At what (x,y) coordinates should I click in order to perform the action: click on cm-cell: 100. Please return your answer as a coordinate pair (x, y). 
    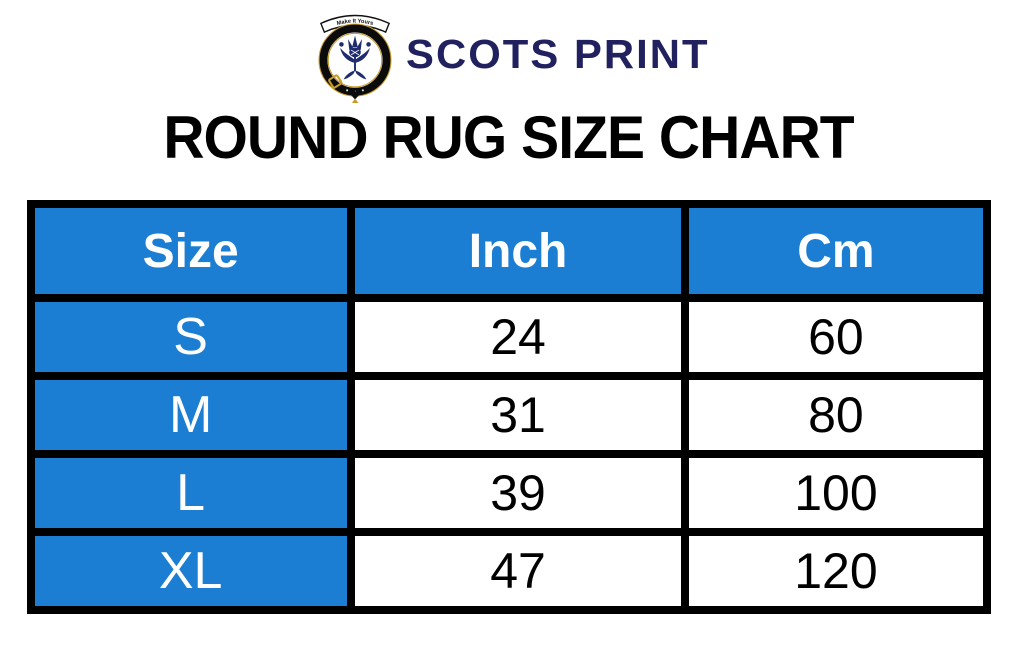
    Looking at the image, I should click on (836, 493).